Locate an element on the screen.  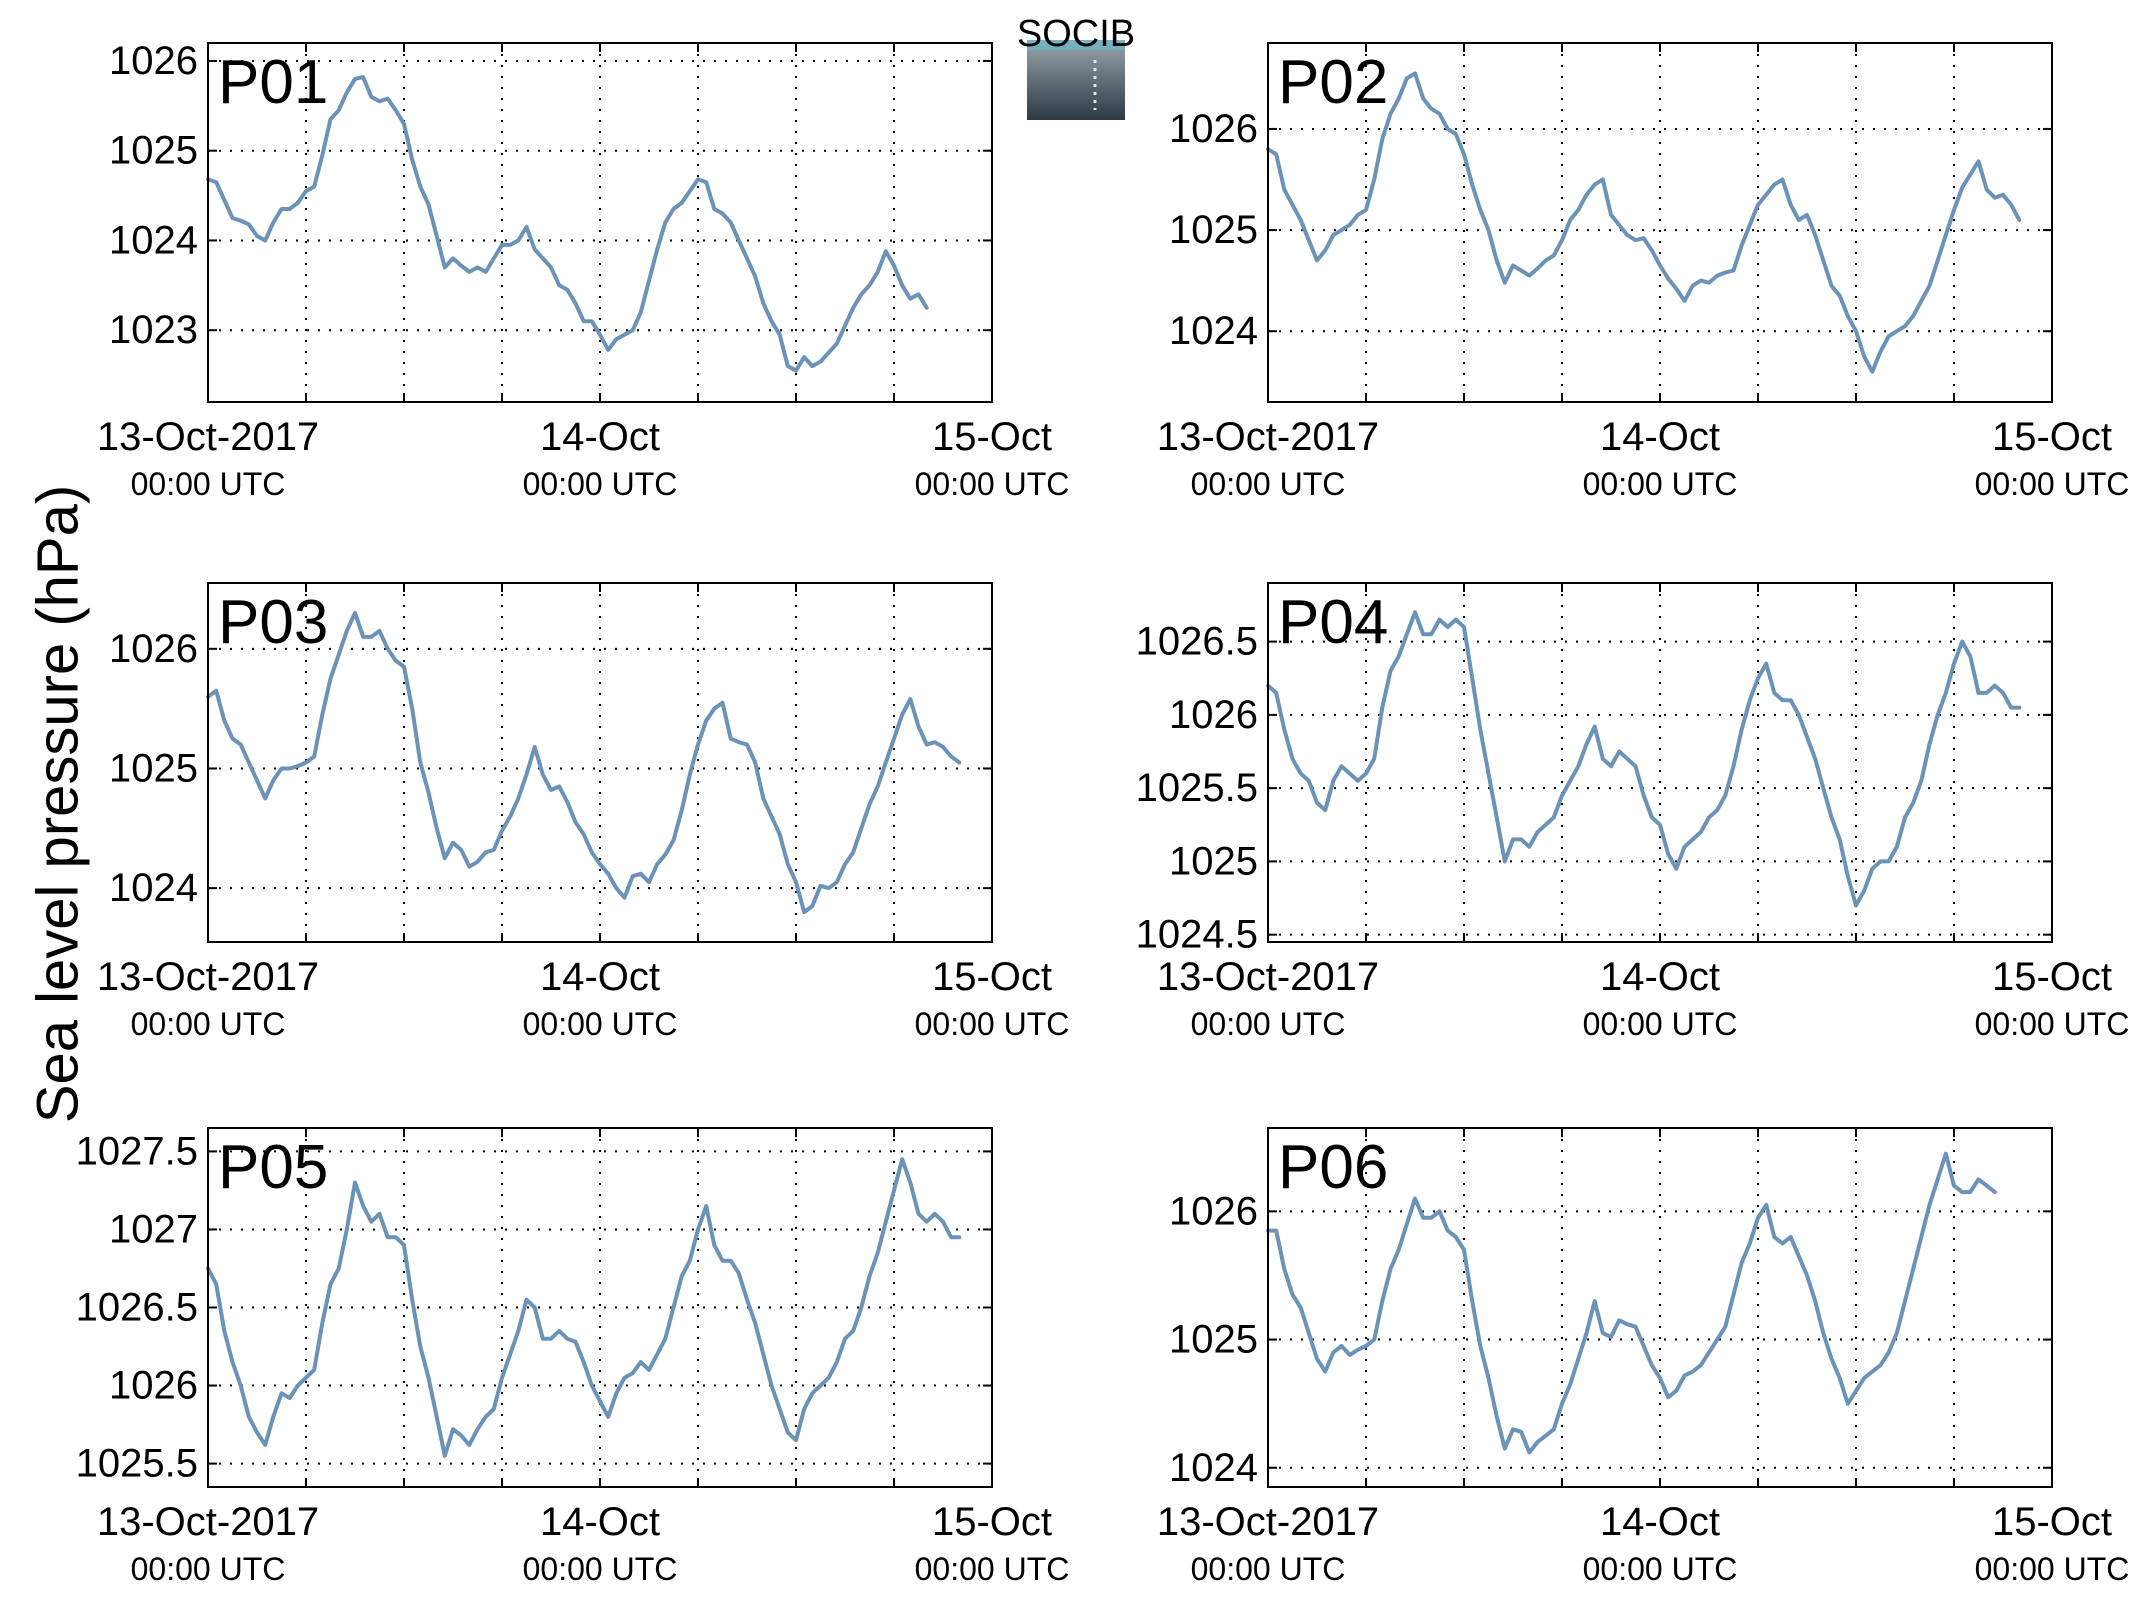
panel-label-p04: P04 is located at coordinates (1333, 622).